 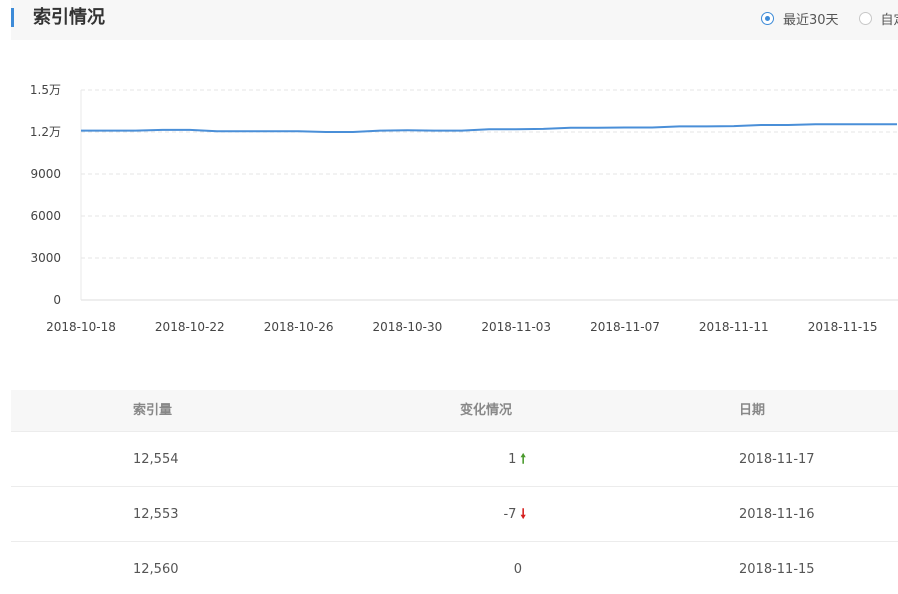 I want to click on cell-change: -7 🠗, so click(x=268, y=514).